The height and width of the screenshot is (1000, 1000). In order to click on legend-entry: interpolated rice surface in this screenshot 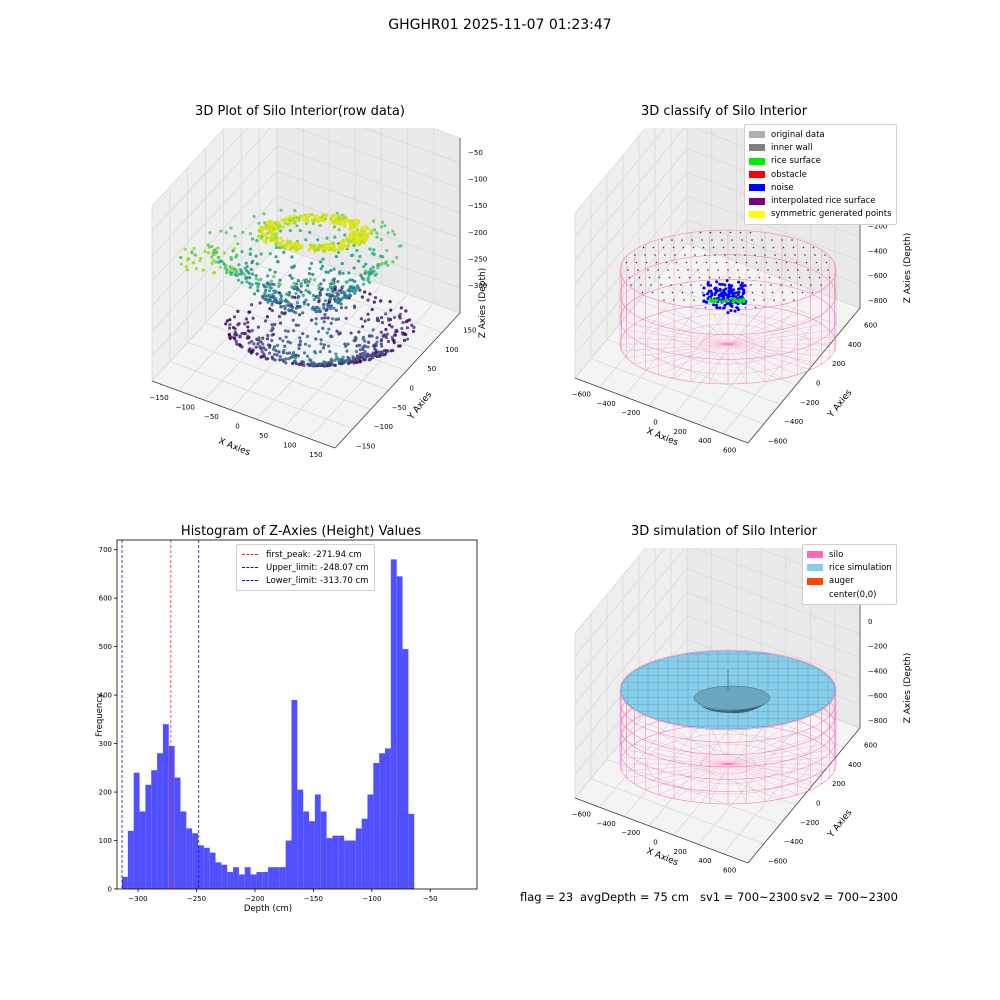, I will do `click(820, 200)`.